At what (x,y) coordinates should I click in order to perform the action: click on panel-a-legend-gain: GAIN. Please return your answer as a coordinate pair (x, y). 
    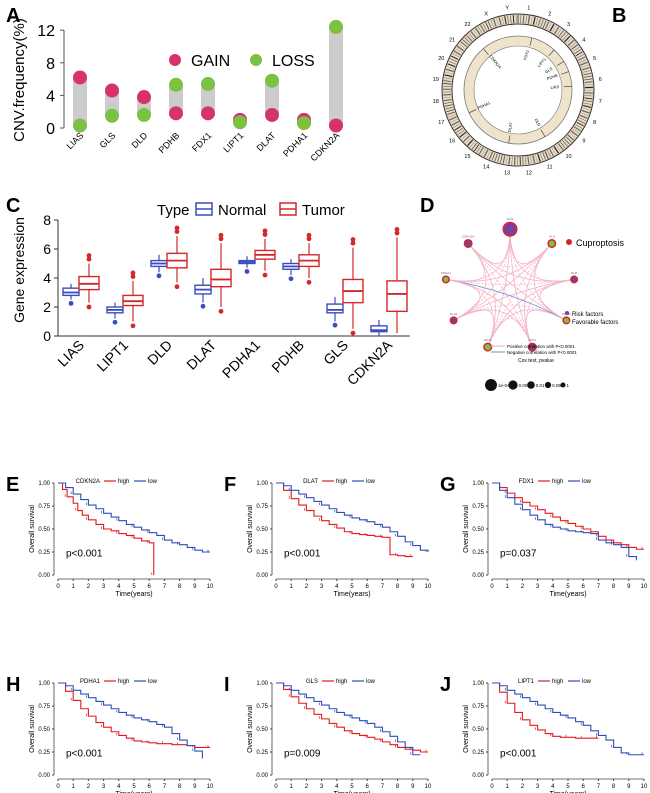
    Looking at the image, I should click on (210, 61).